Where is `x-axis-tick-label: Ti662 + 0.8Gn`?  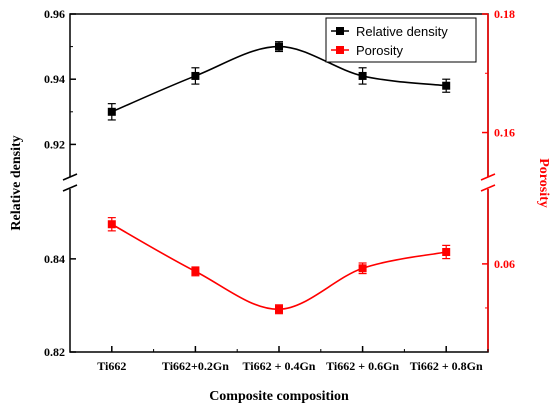 x-axis-tick-label: Ti662 + 0.8Gn is located at coordinates (446, 366).